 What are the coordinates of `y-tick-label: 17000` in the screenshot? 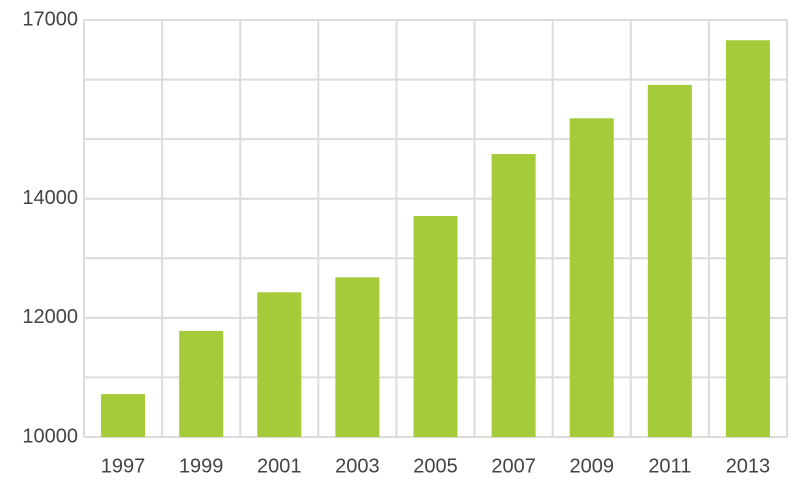 It's located at (50, 19).